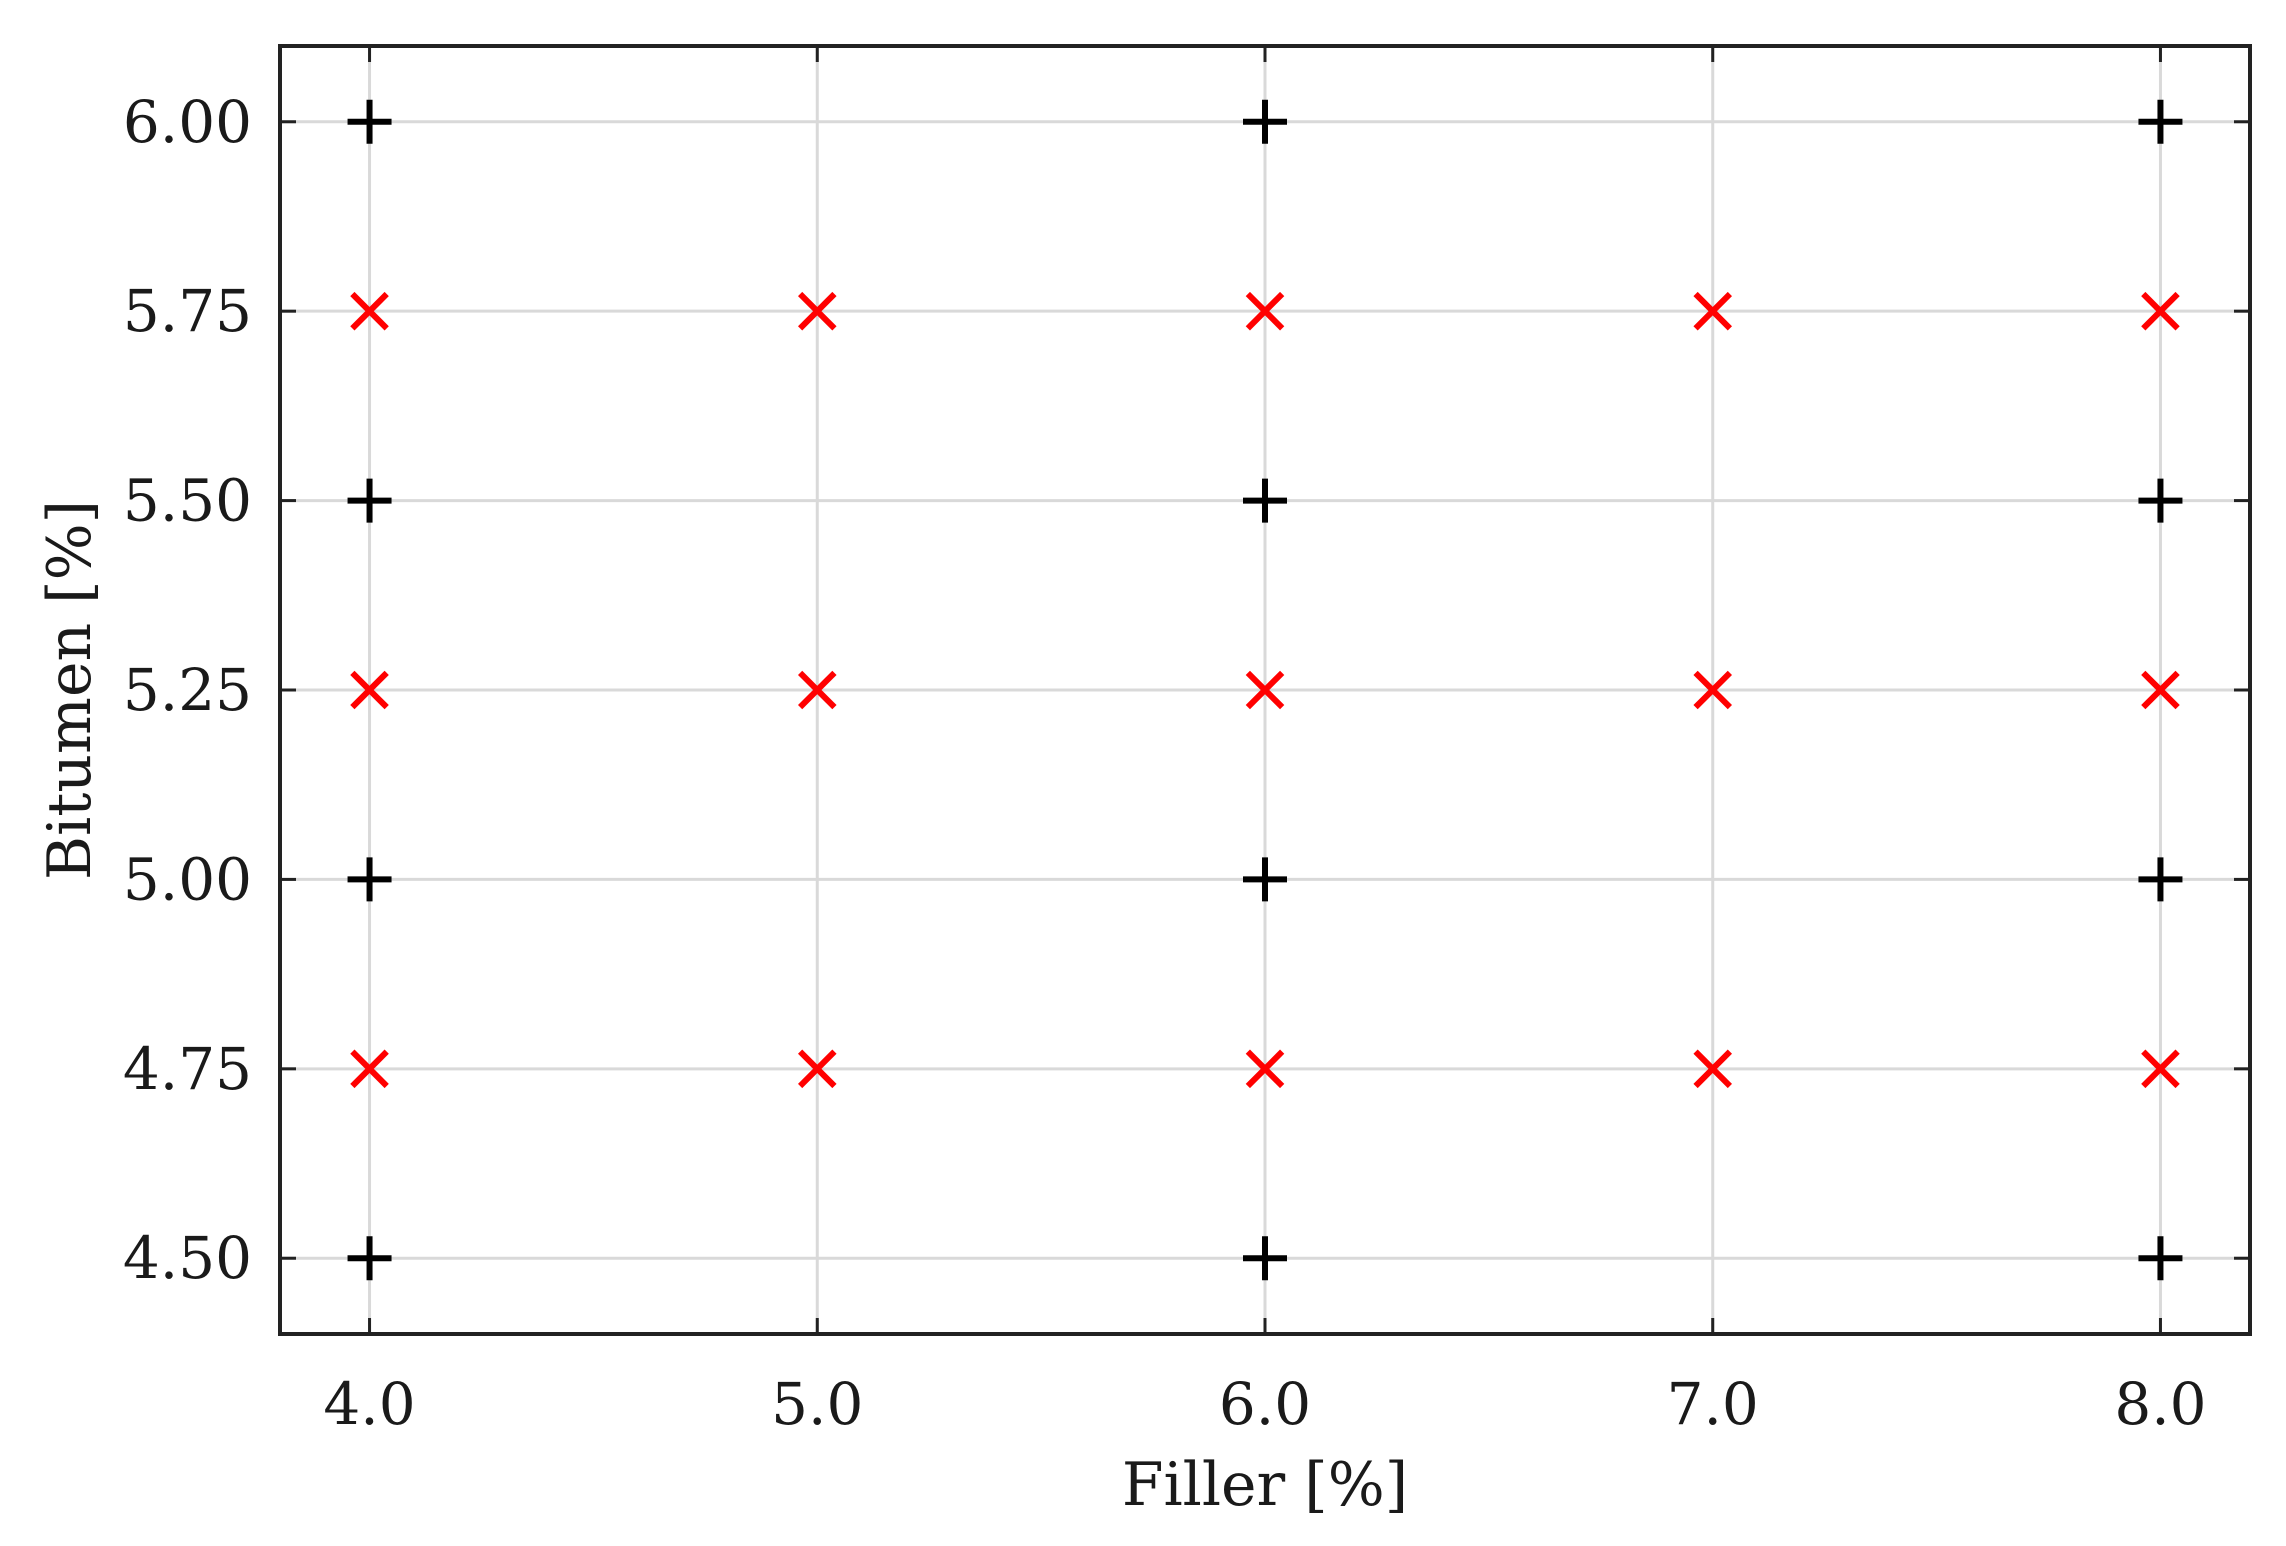 The height and width of the screenshot is (1546, 2286). What do you see at coordinates (70, 690) in the screenshot?
I see `y-axis-label: Bitumen [%]` at bounding box center [70, 690].